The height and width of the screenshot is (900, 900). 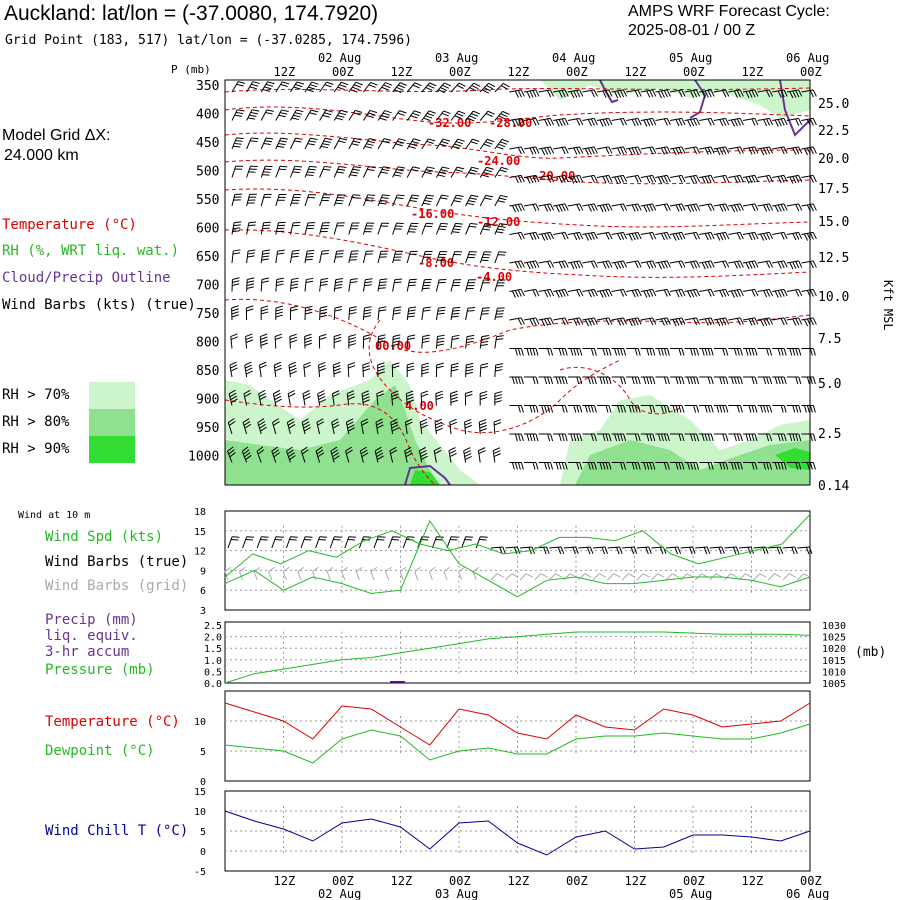 I want to click on y-tick: 6, so click(x=203, y=591).